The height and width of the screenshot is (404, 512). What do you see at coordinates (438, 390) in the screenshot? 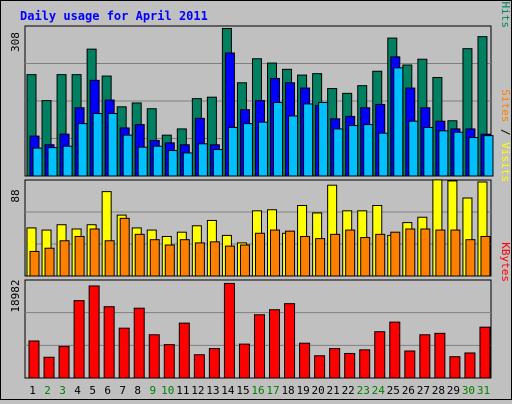
I see `x-label-day-28: 28` at bounding box center [438, 390].